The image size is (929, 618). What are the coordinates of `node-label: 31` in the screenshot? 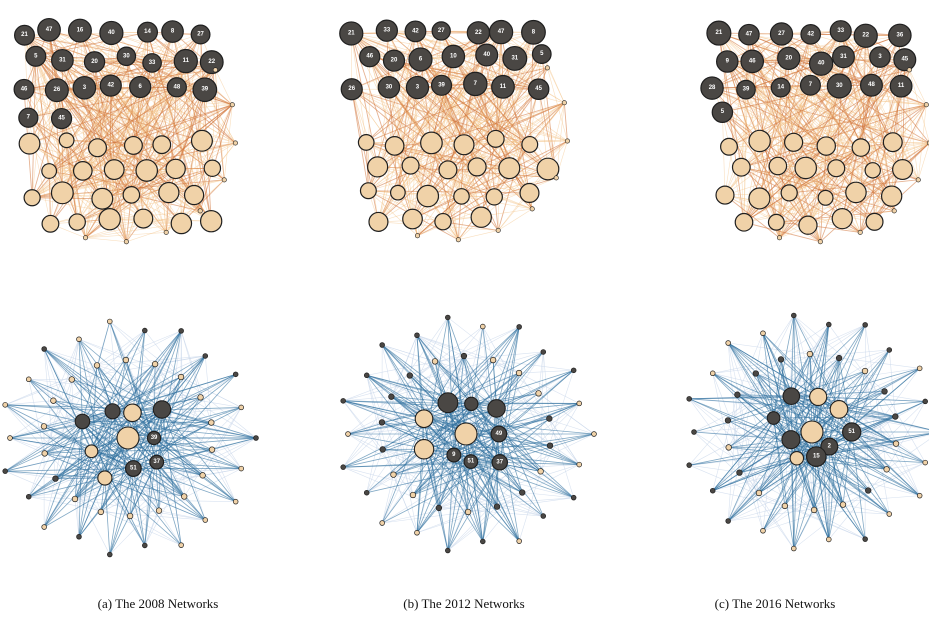 It's located at (62, 60).